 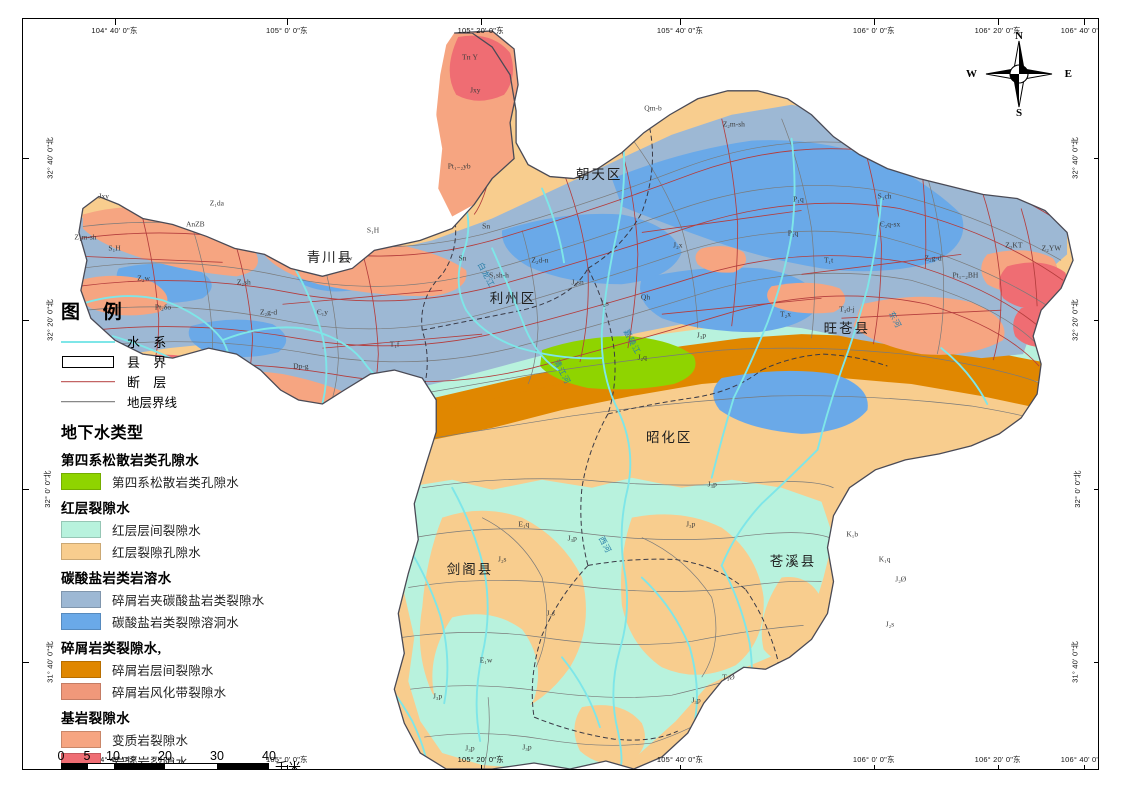 What do you see at coordinates (997, 30) in the screenshot?
I see `longitude-label: 106° 20' 0"东` at bounding box center [997, 30].